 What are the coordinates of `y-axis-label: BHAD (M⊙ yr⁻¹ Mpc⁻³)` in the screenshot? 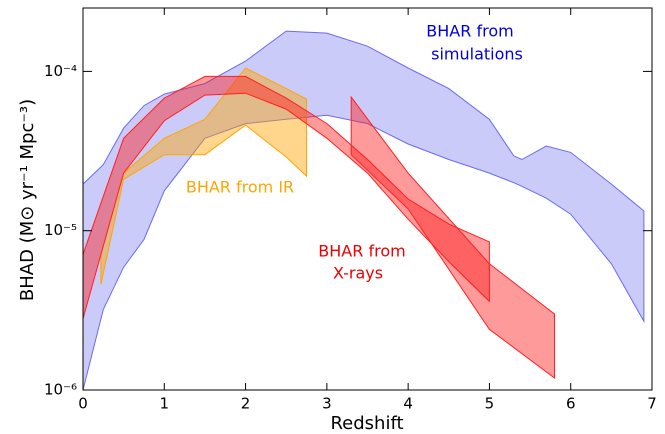 It's located at (27, 200).